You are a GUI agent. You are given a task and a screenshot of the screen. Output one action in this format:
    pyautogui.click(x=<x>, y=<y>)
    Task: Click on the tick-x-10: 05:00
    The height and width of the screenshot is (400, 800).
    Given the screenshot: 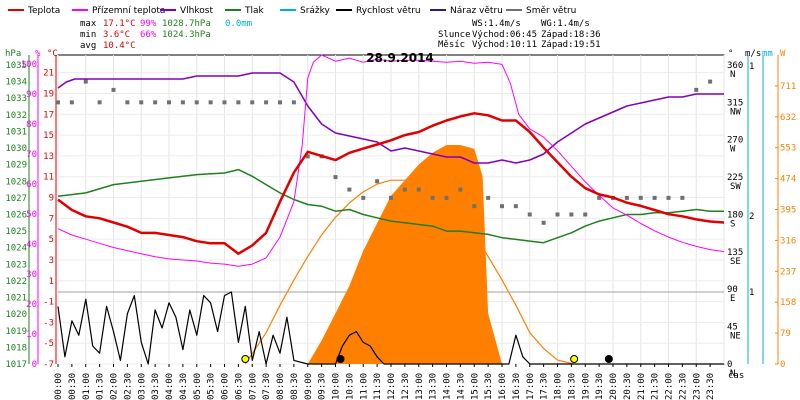 What is the action you would take?
    pyautogui.click(x=198, y=386)
    